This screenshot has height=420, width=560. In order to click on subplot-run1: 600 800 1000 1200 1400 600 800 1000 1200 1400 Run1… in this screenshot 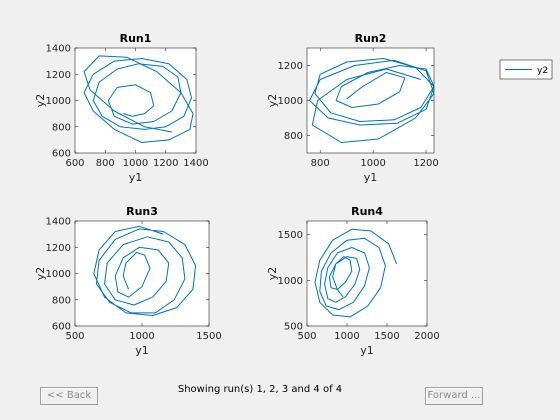, I will do `click(121, 108)`.